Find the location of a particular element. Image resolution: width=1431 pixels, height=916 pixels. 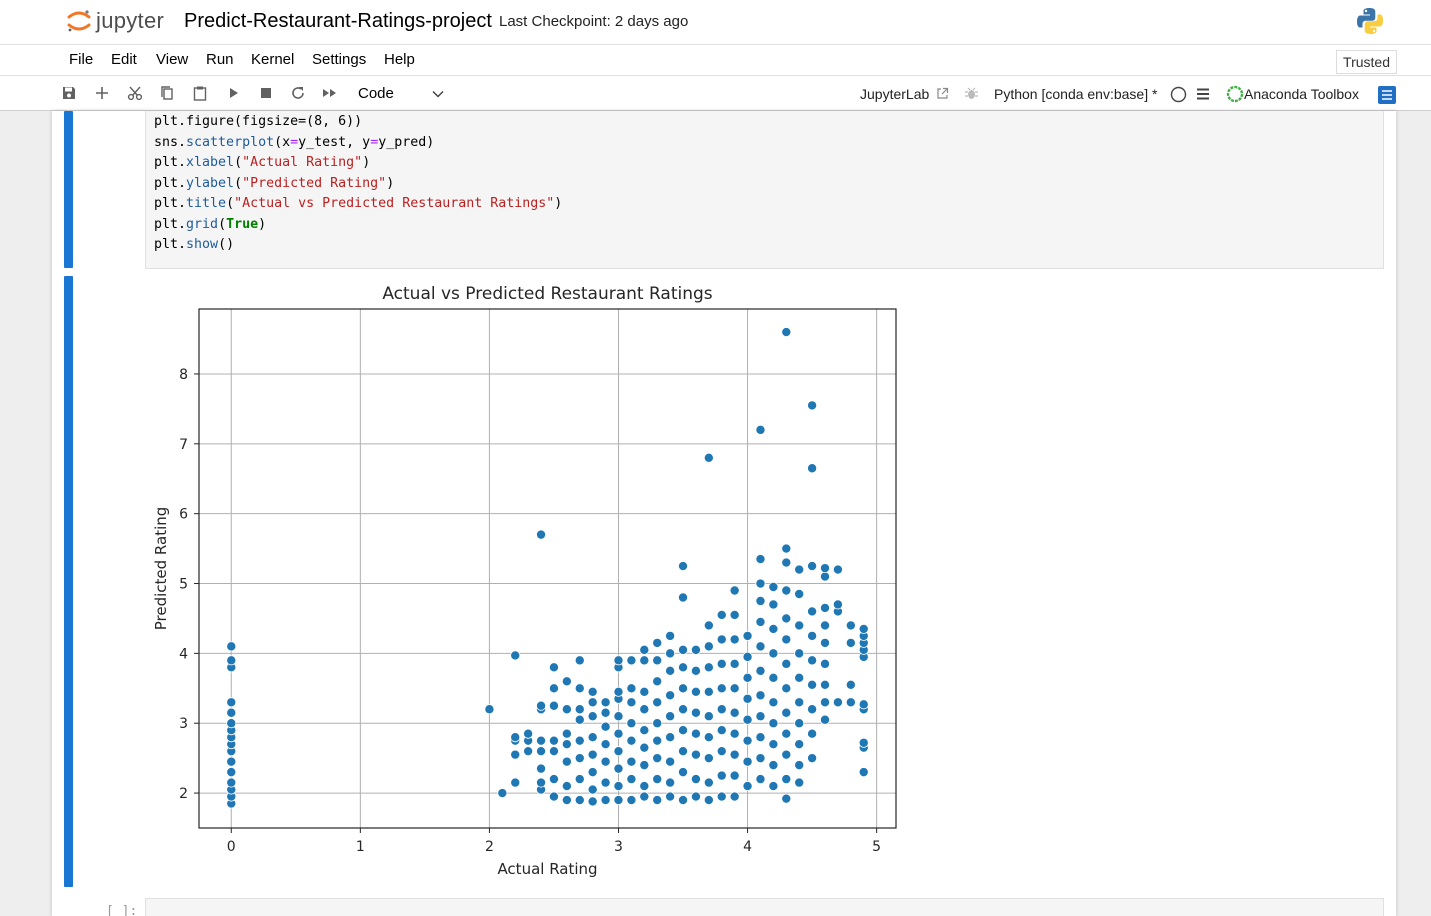

toolbox-panel-icon is located at coordinates (1387, 97).